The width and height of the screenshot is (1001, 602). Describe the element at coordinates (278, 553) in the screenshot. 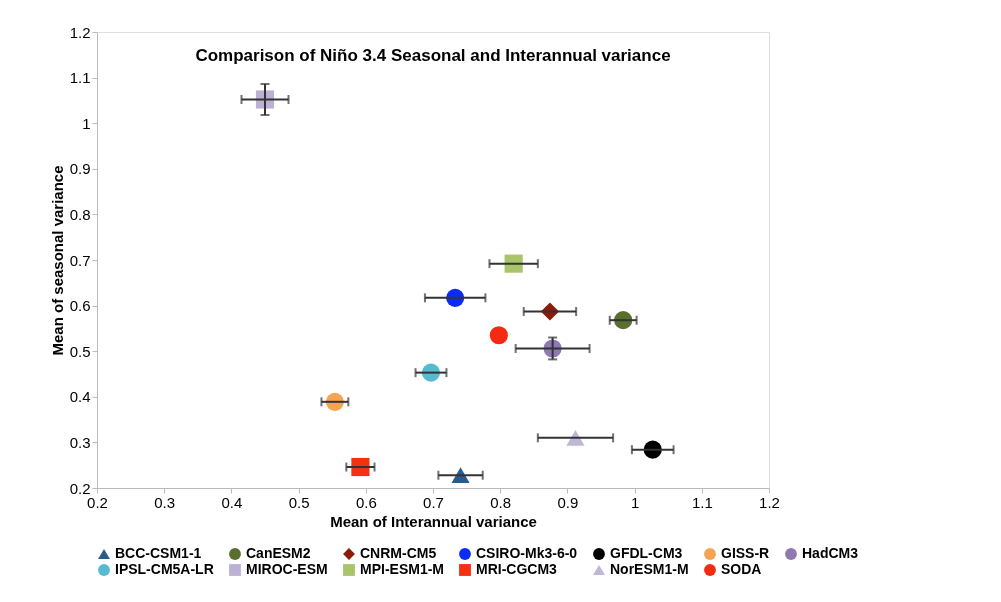

I see `legend-label: CanESM2` at that location.